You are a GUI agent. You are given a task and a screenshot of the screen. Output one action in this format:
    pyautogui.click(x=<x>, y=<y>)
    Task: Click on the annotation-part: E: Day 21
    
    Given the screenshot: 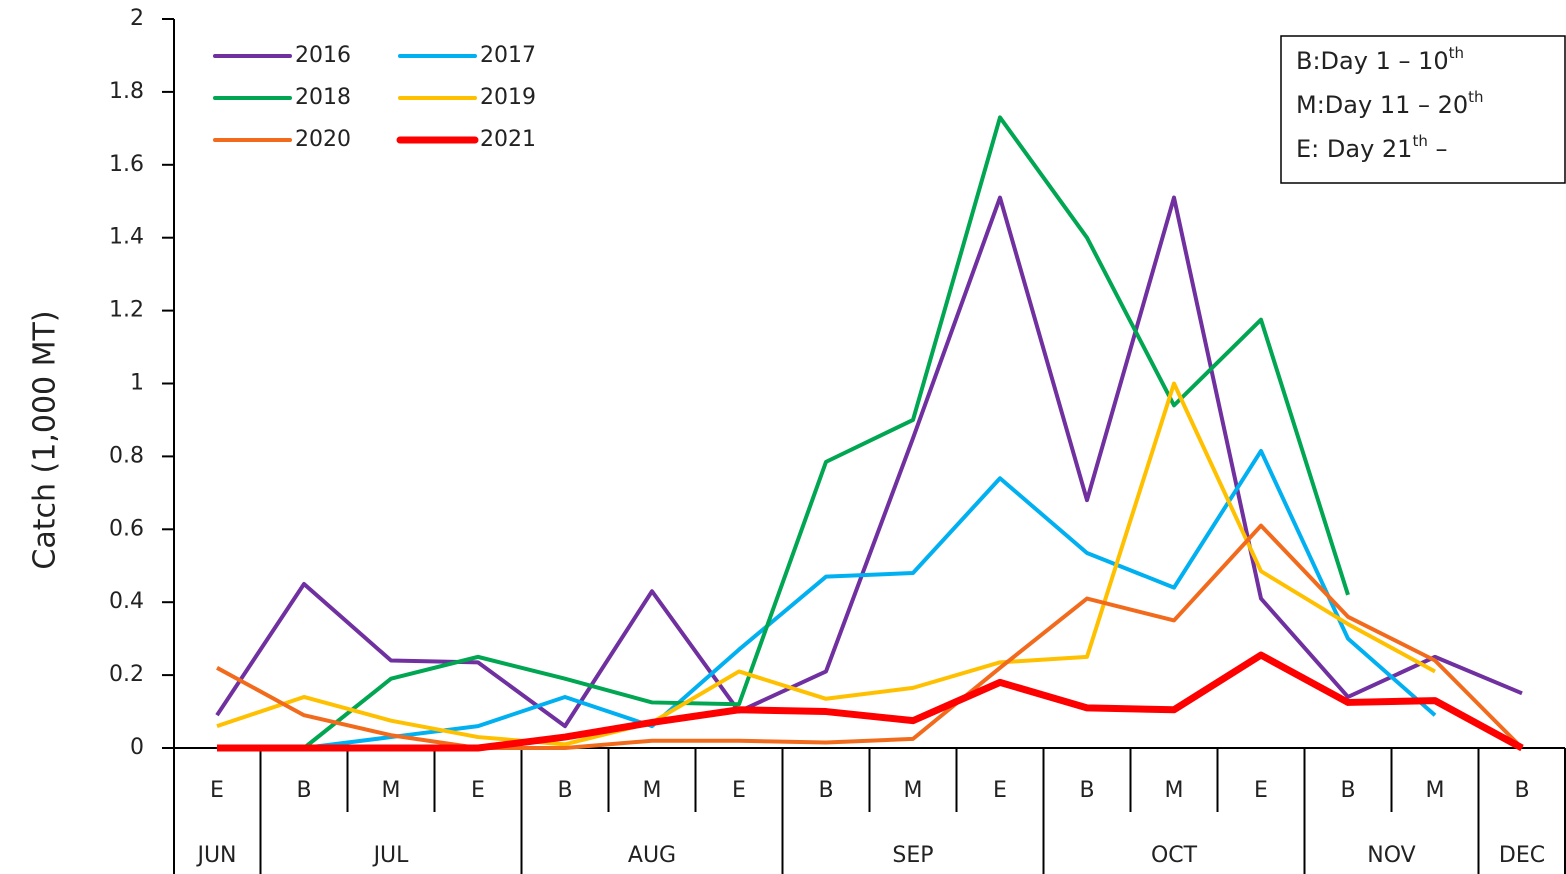 What is the action you would take?
    pyautogui.click(x=1354, y=149)
    